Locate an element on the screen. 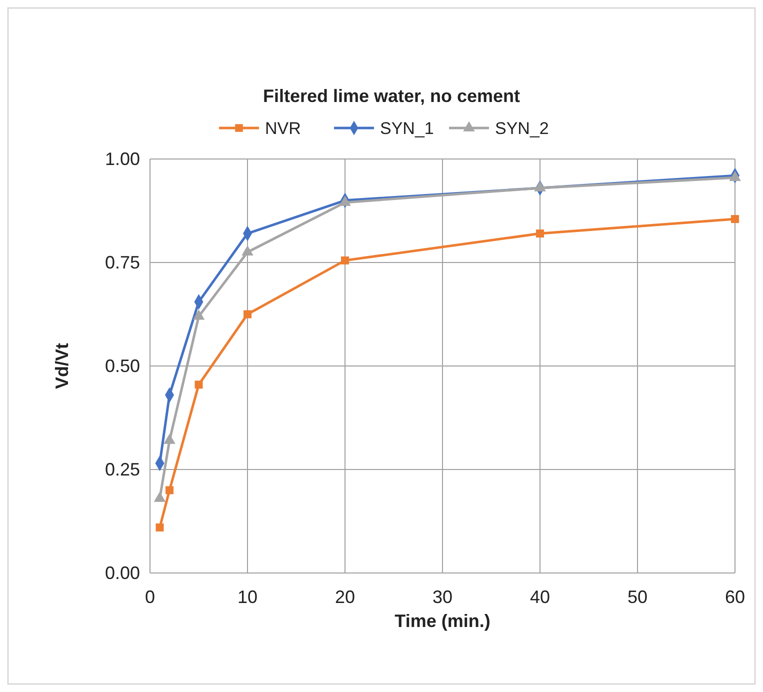 The image size is (763, 692). y-tick-label: 0.50 is located at coordinates (122, 366).